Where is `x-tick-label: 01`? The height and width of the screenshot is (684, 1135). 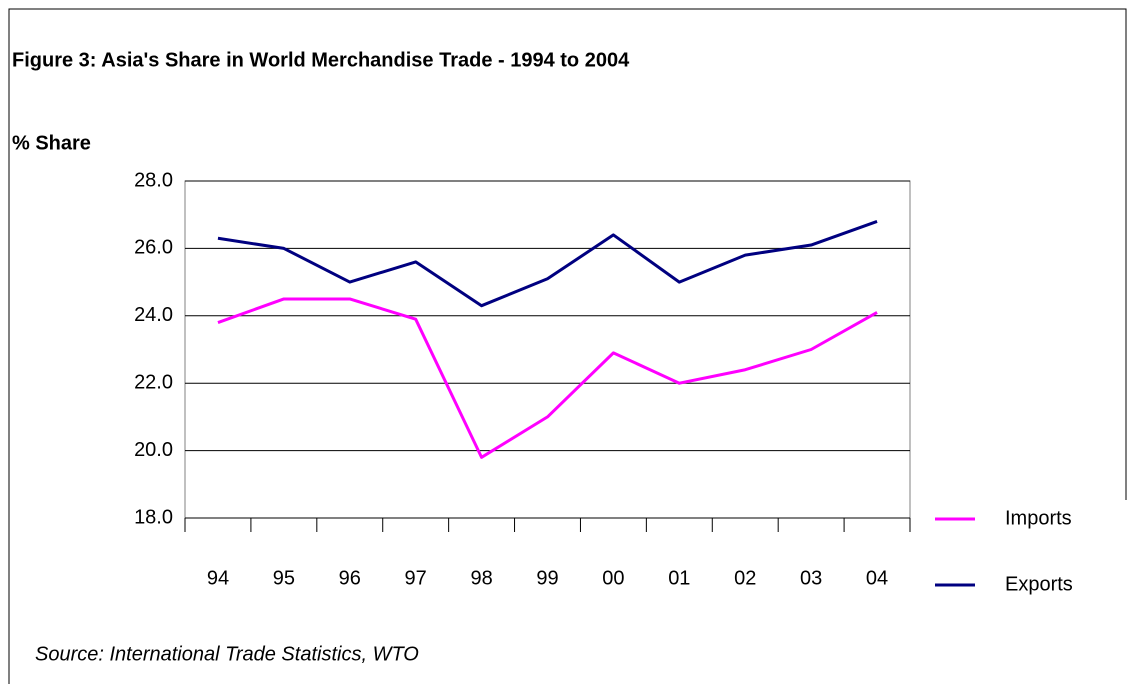
x-tick-label: 01 is located at coordinates (679, 578).